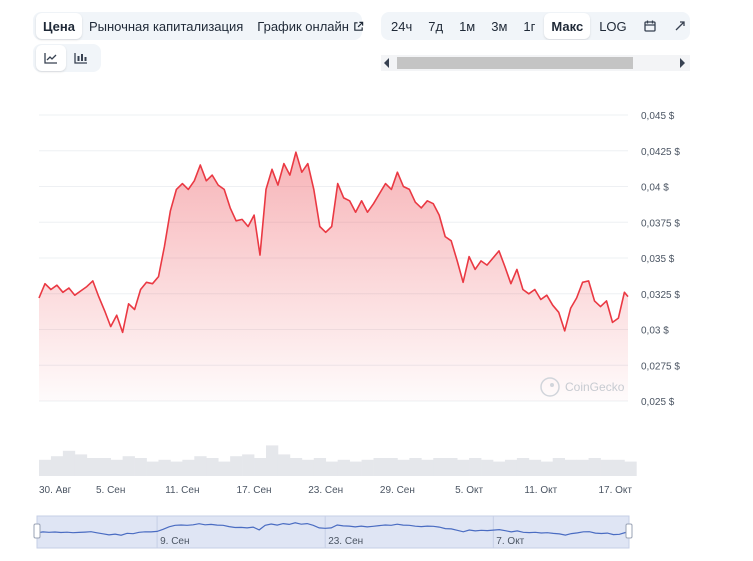  What do you see at coordinates (254, 490) in the screenshot?
I see `x-tick-label: 17. Сен` at bounding box center [254, 490].